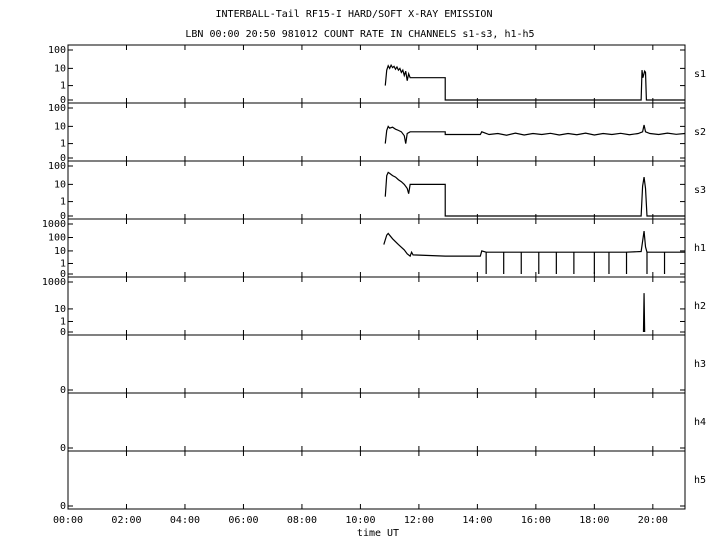 The height and width of the screenshot is (550, 720). I want to click on x-axis-label: time UT, so click(378, 533).